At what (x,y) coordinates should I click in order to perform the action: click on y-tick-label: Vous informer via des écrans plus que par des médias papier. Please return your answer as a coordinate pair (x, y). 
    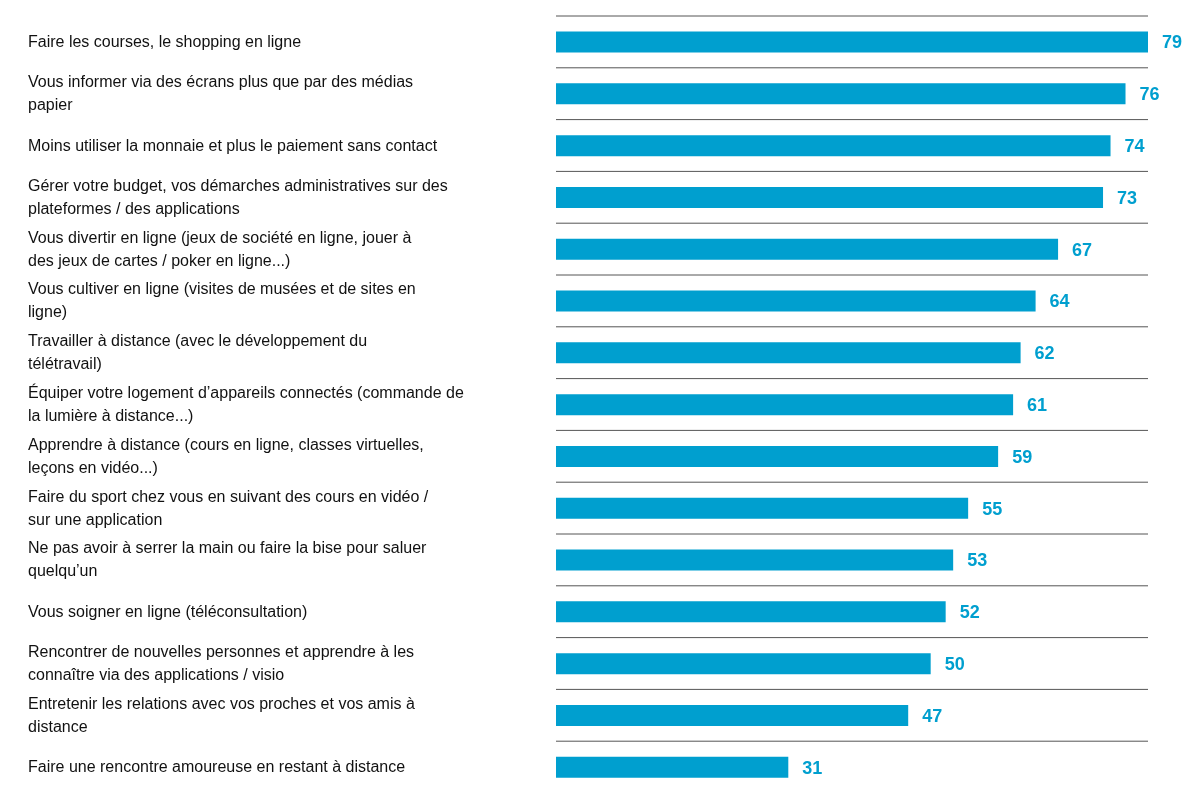
    Looking at the image, I should click on (221, 93).